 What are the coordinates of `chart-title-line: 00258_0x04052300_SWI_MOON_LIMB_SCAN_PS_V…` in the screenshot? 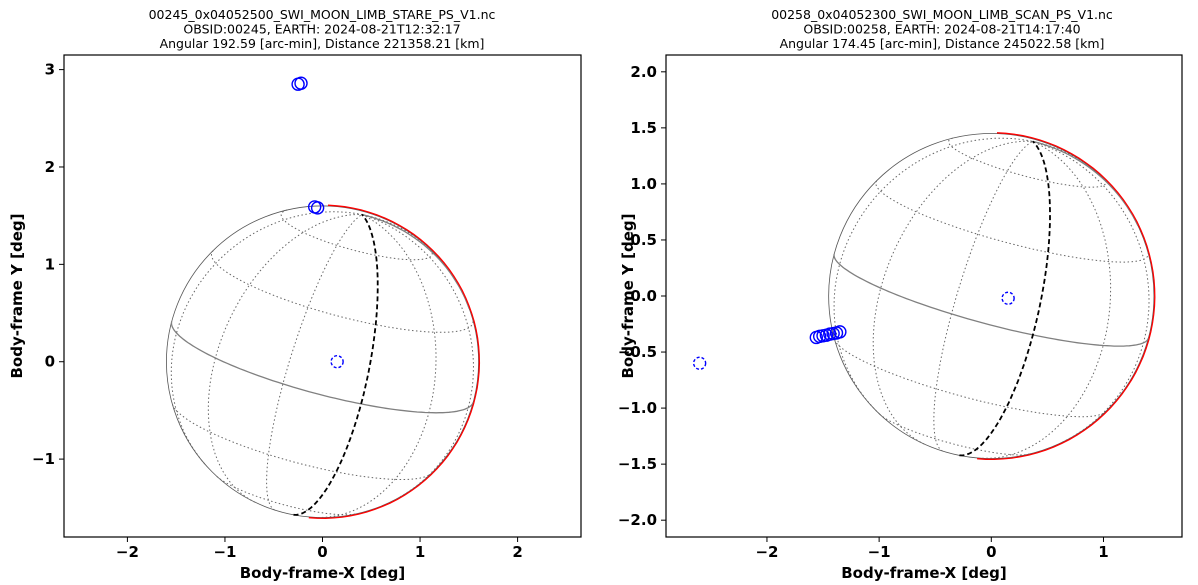 It's located at (942, 14).